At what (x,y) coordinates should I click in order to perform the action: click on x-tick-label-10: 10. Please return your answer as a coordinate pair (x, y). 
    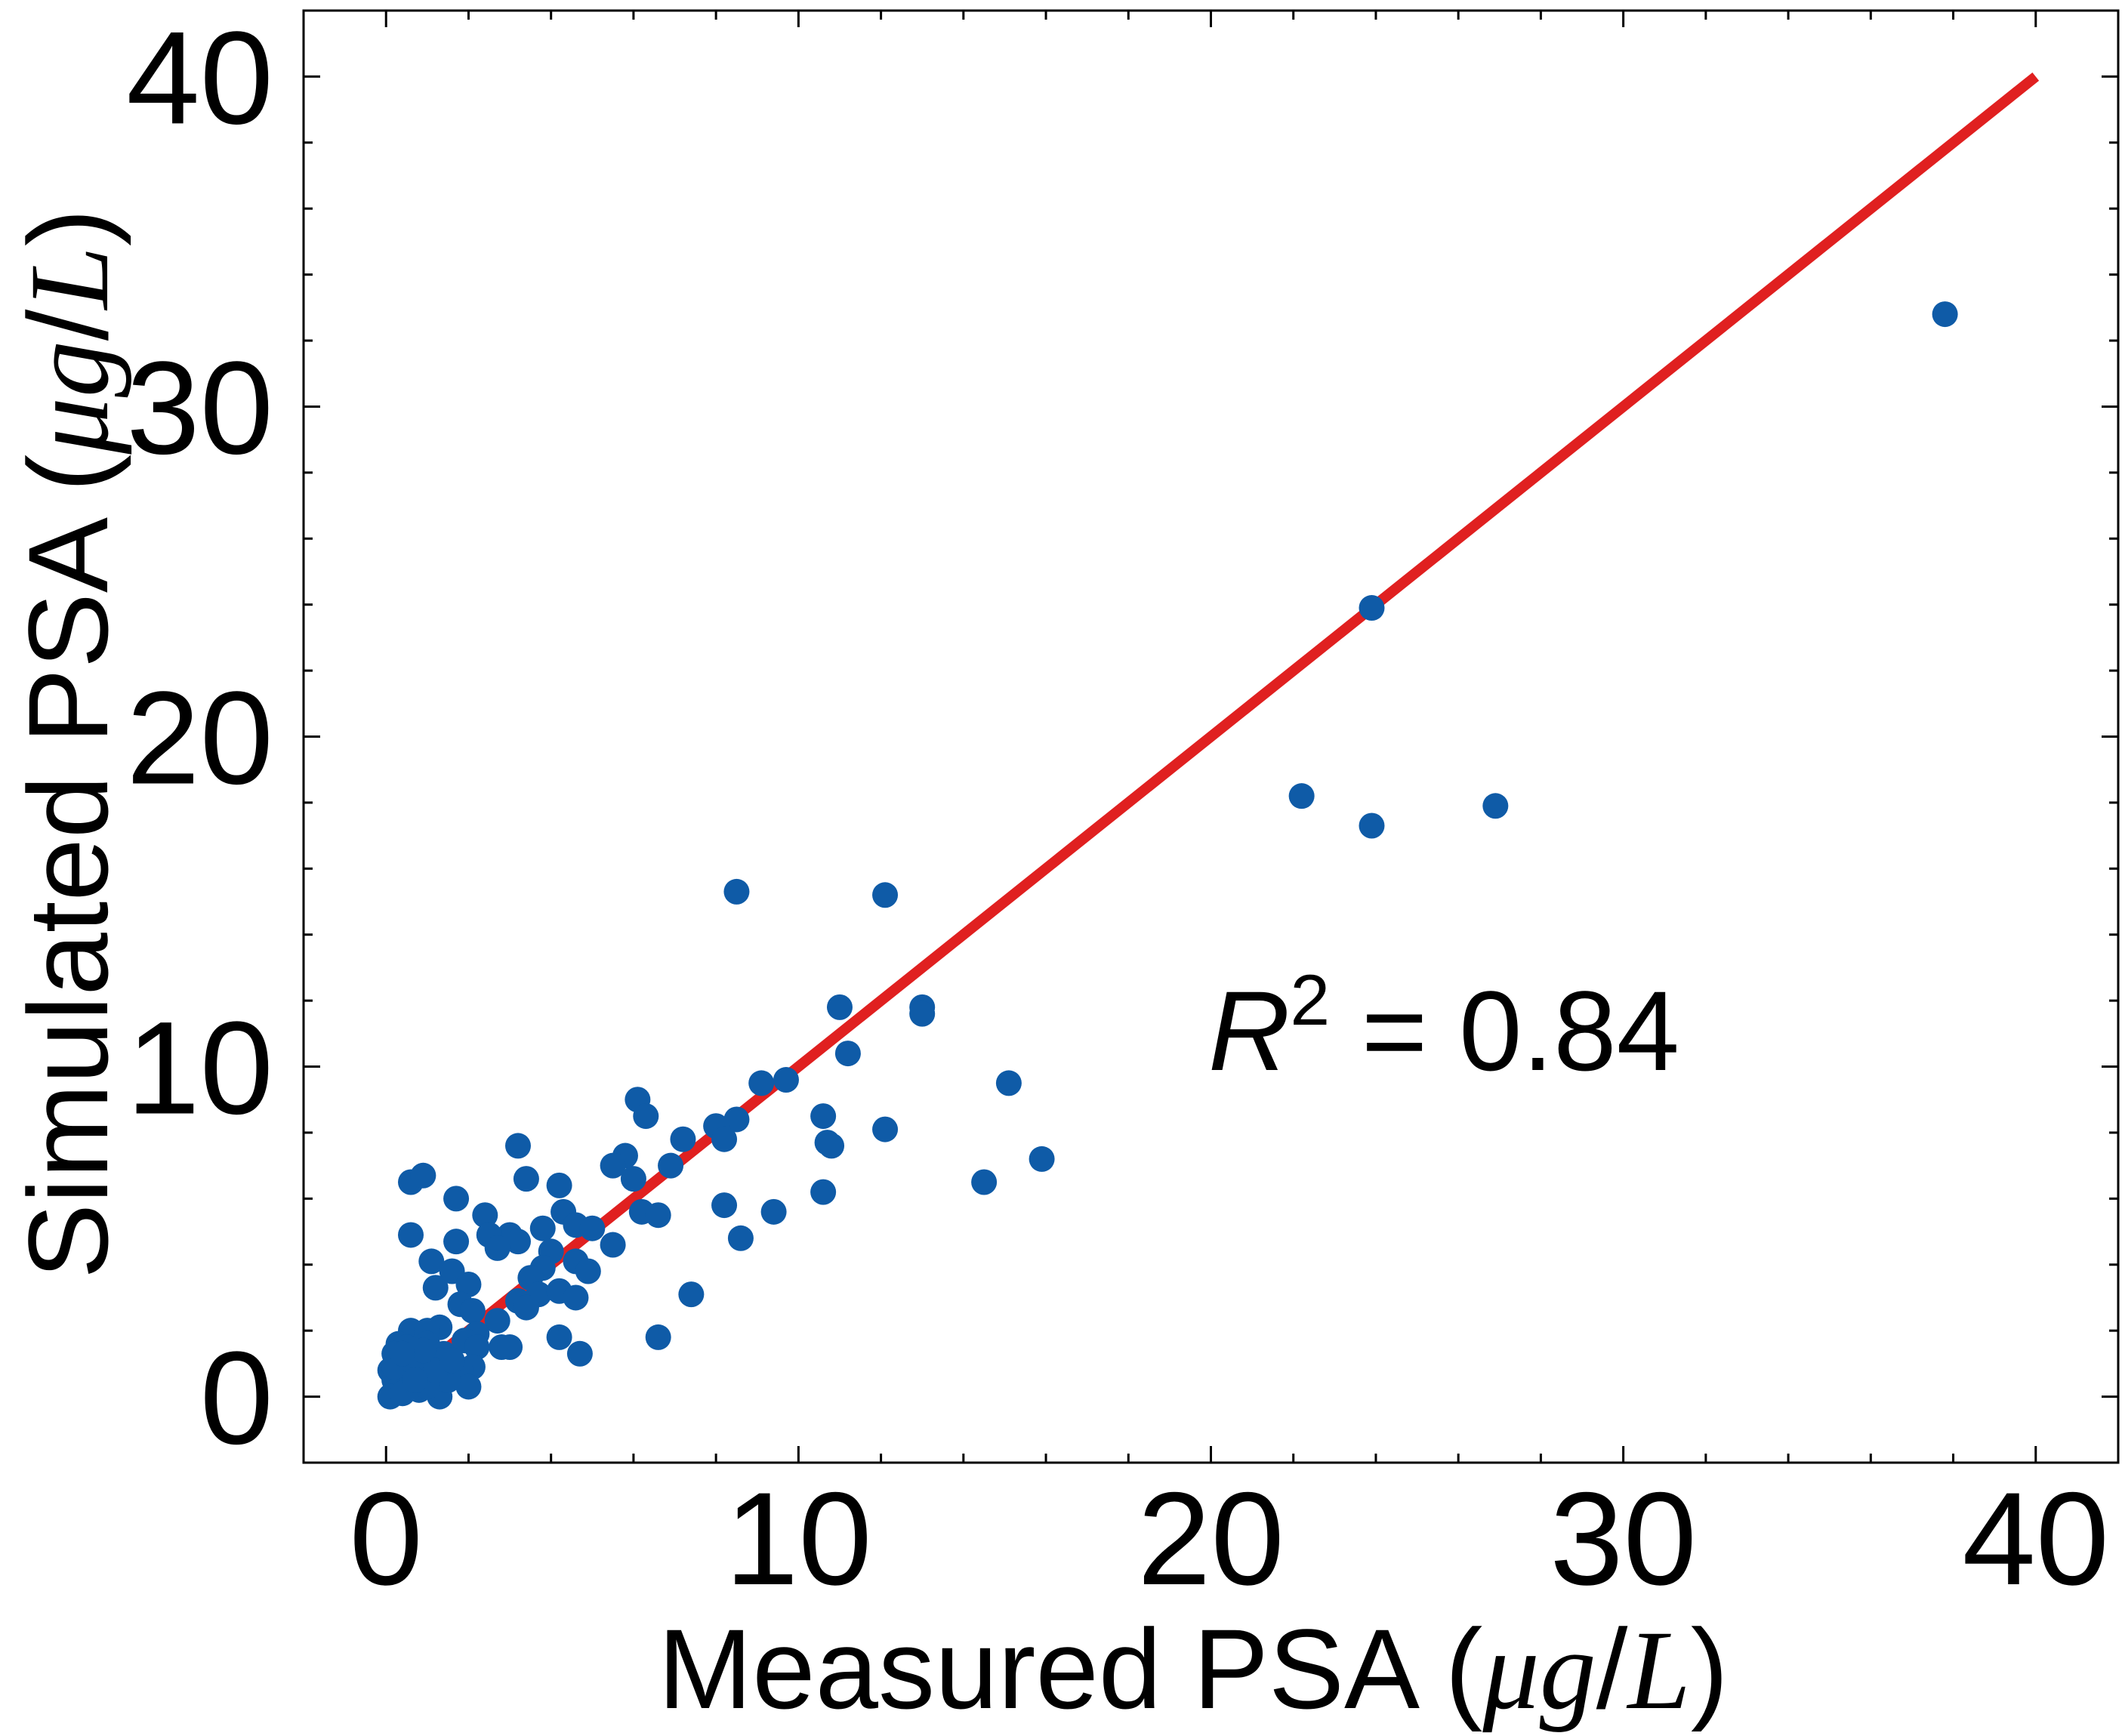
    Looking at the image, I should click on (798, 1540).